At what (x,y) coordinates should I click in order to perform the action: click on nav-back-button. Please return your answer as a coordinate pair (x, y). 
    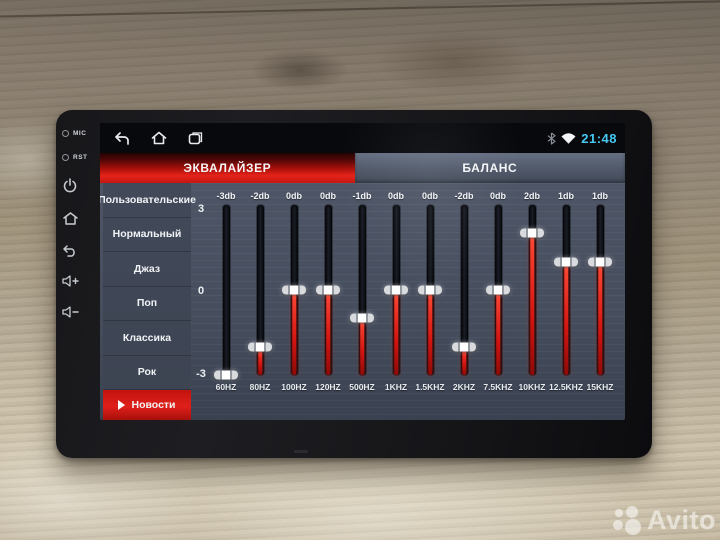
    Looking at the image, I should click on (122, 138).